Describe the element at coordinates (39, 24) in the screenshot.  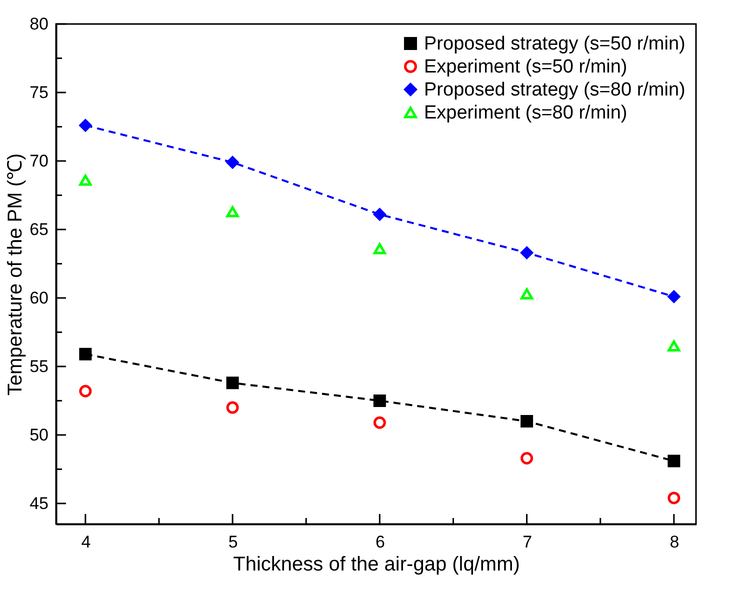
I see `y-tick-label: 80` at that location.